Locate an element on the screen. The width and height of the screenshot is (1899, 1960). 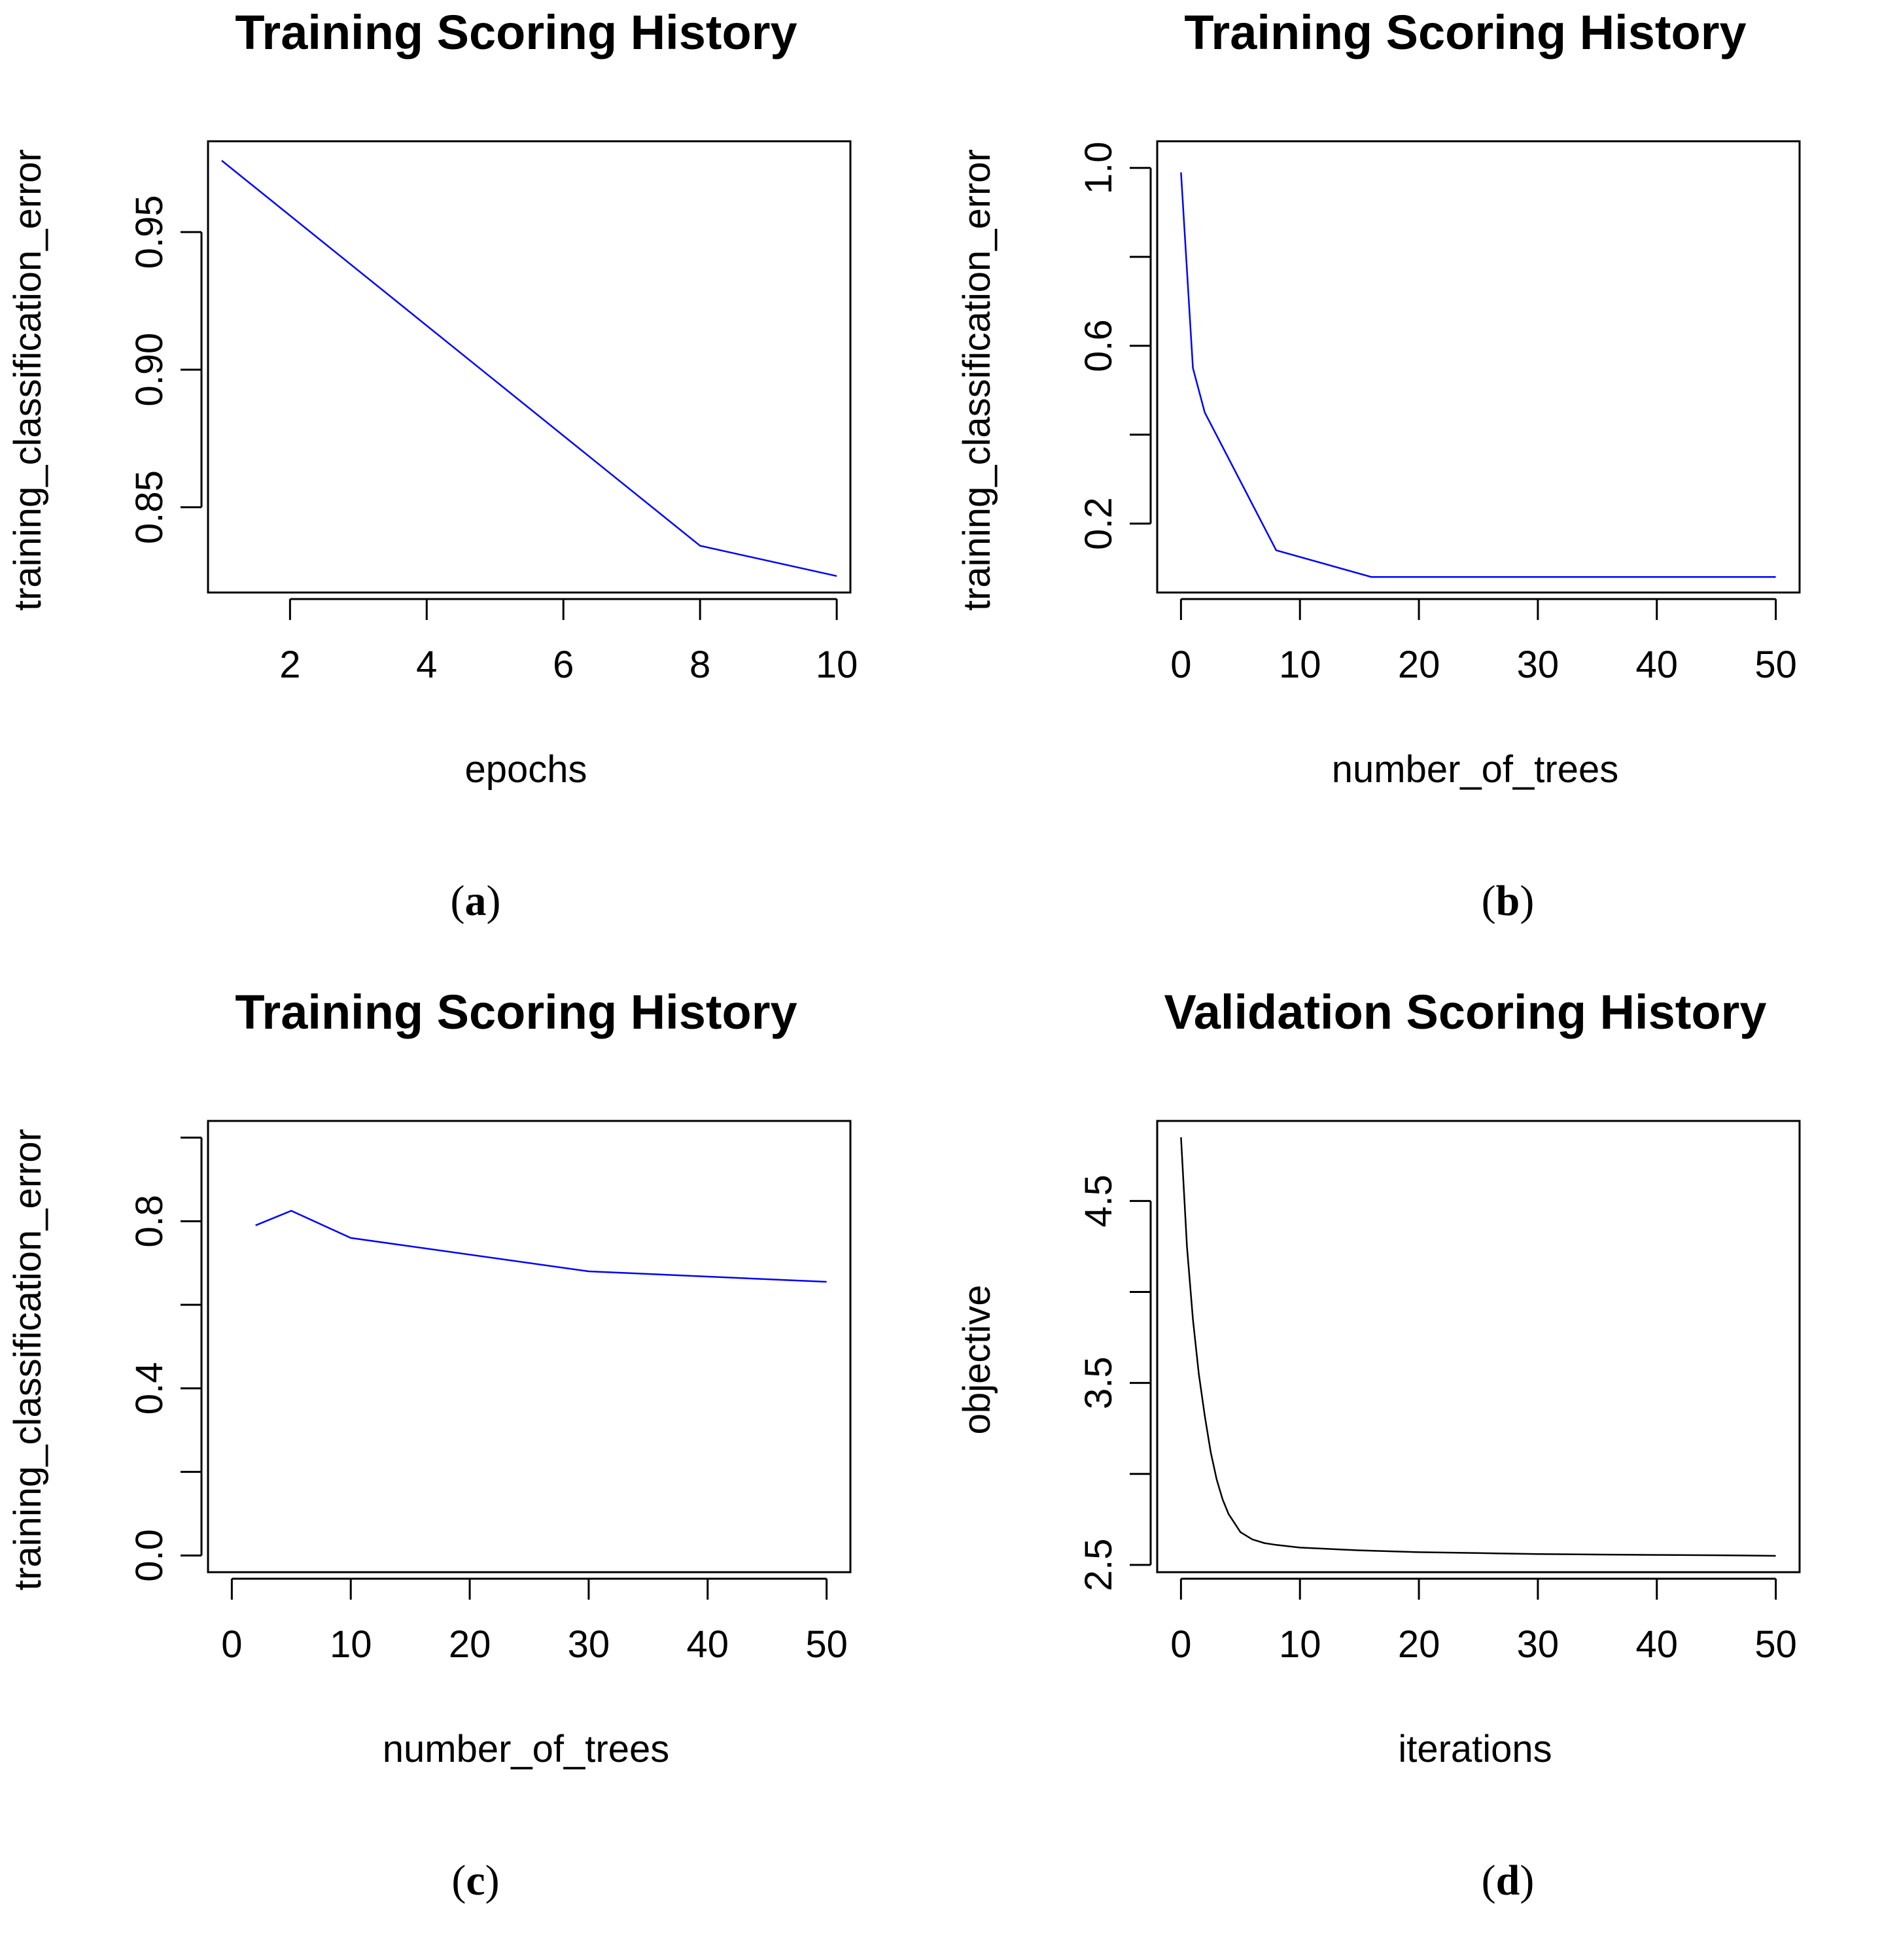
panel-caption-letter: d is located at coordinates (1507, 1880).